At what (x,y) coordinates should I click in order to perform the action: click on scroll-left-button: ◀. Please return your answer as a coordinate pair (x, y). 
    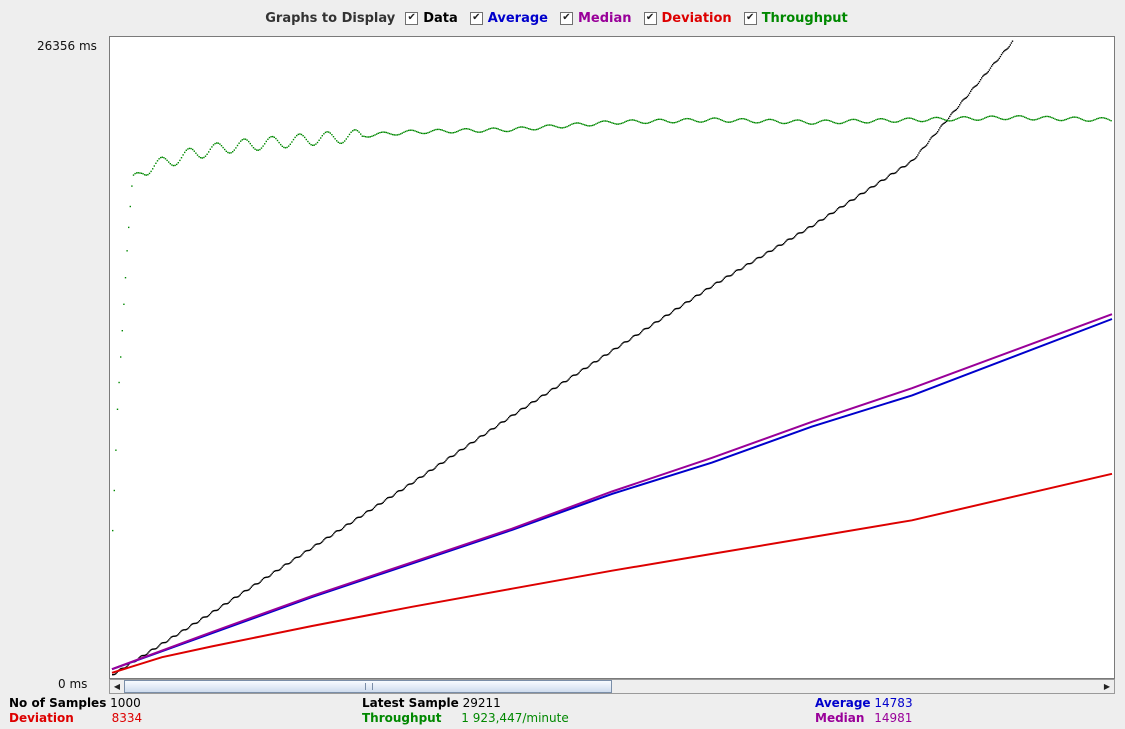
    Looking at the image, I should click on (117, 686).